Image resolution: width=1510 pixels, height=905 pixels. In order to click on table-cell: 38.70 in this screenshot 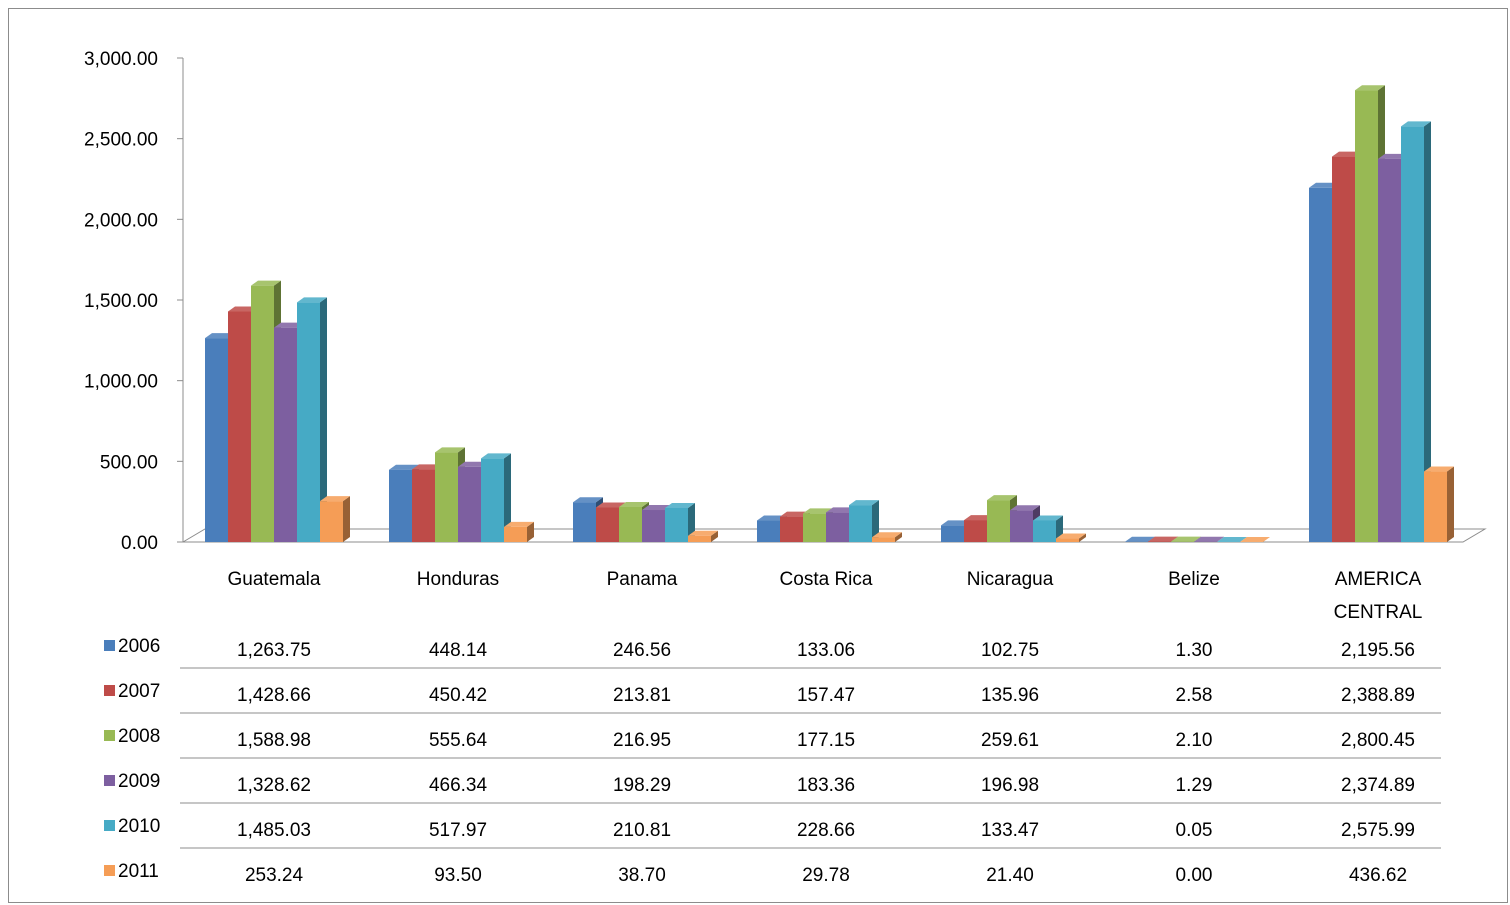, I will do `click(642, 875)`.